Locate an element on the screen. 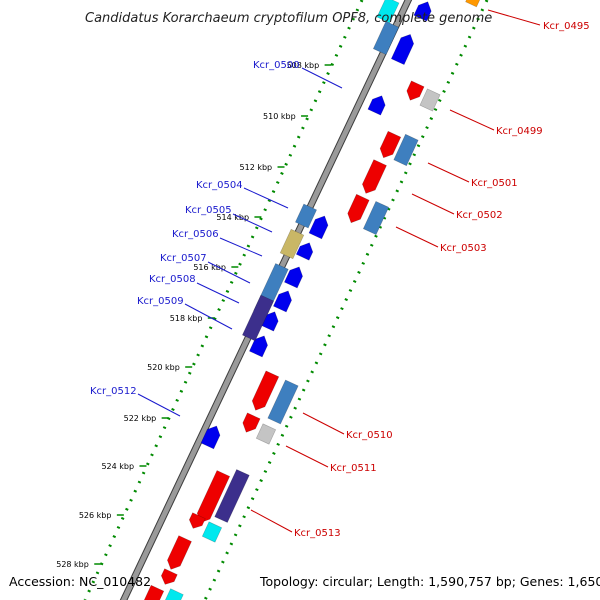  scale-label: 526 kbp is located at coordinates (95, 515).